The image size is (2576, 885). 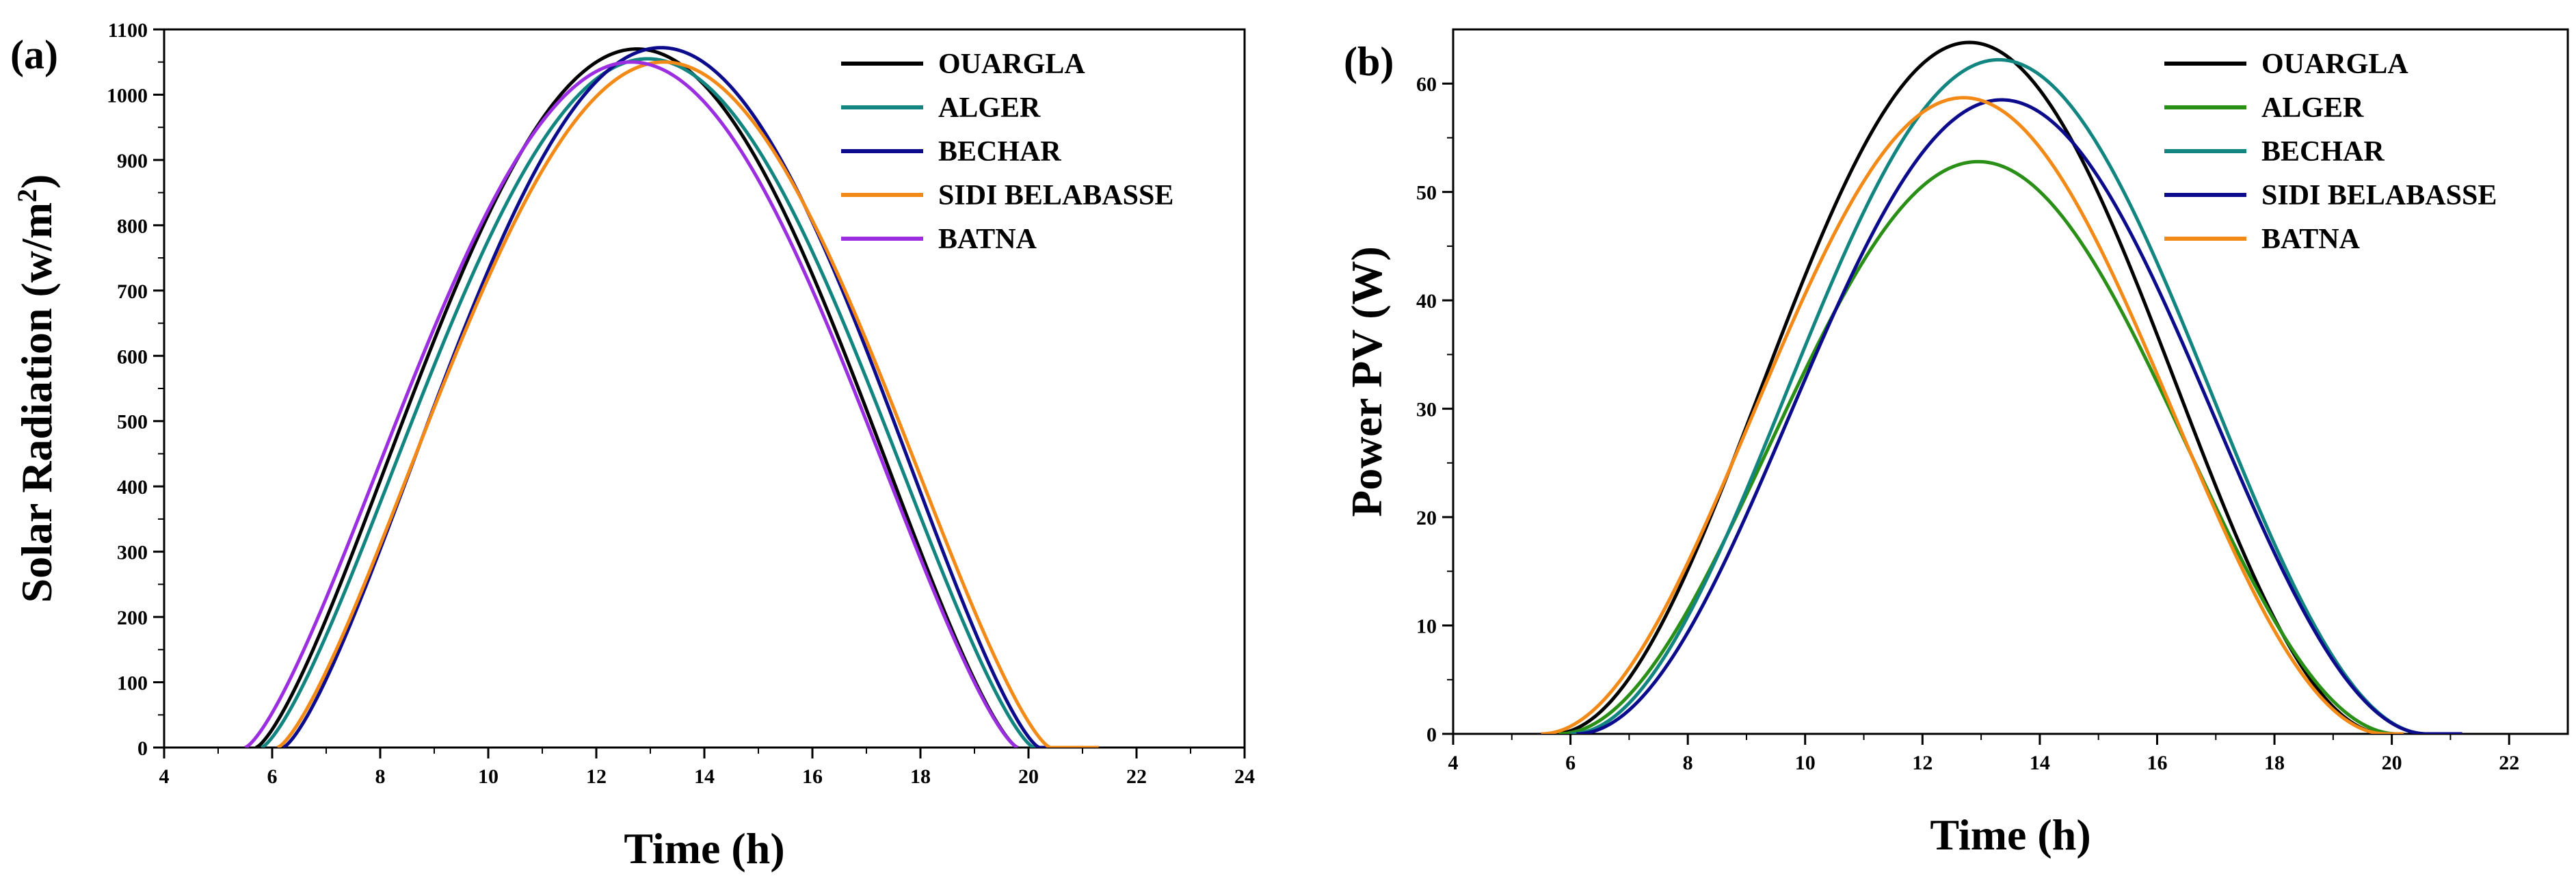 What do you see at coordinates (36, 388) in the screenshot?
I see `y-axis-label: Solar Radiation (w/m2)` at bounding box center [36, 388].